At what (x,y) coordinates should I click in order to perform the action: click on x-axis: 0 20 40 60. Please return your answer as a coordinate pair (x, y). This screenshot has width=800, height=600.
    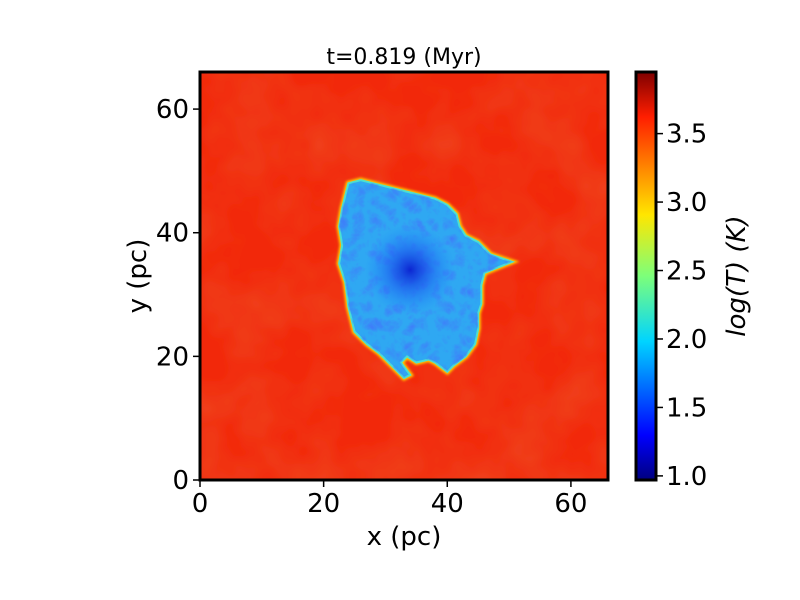
    Looking at the image, I should click on (389, 499).